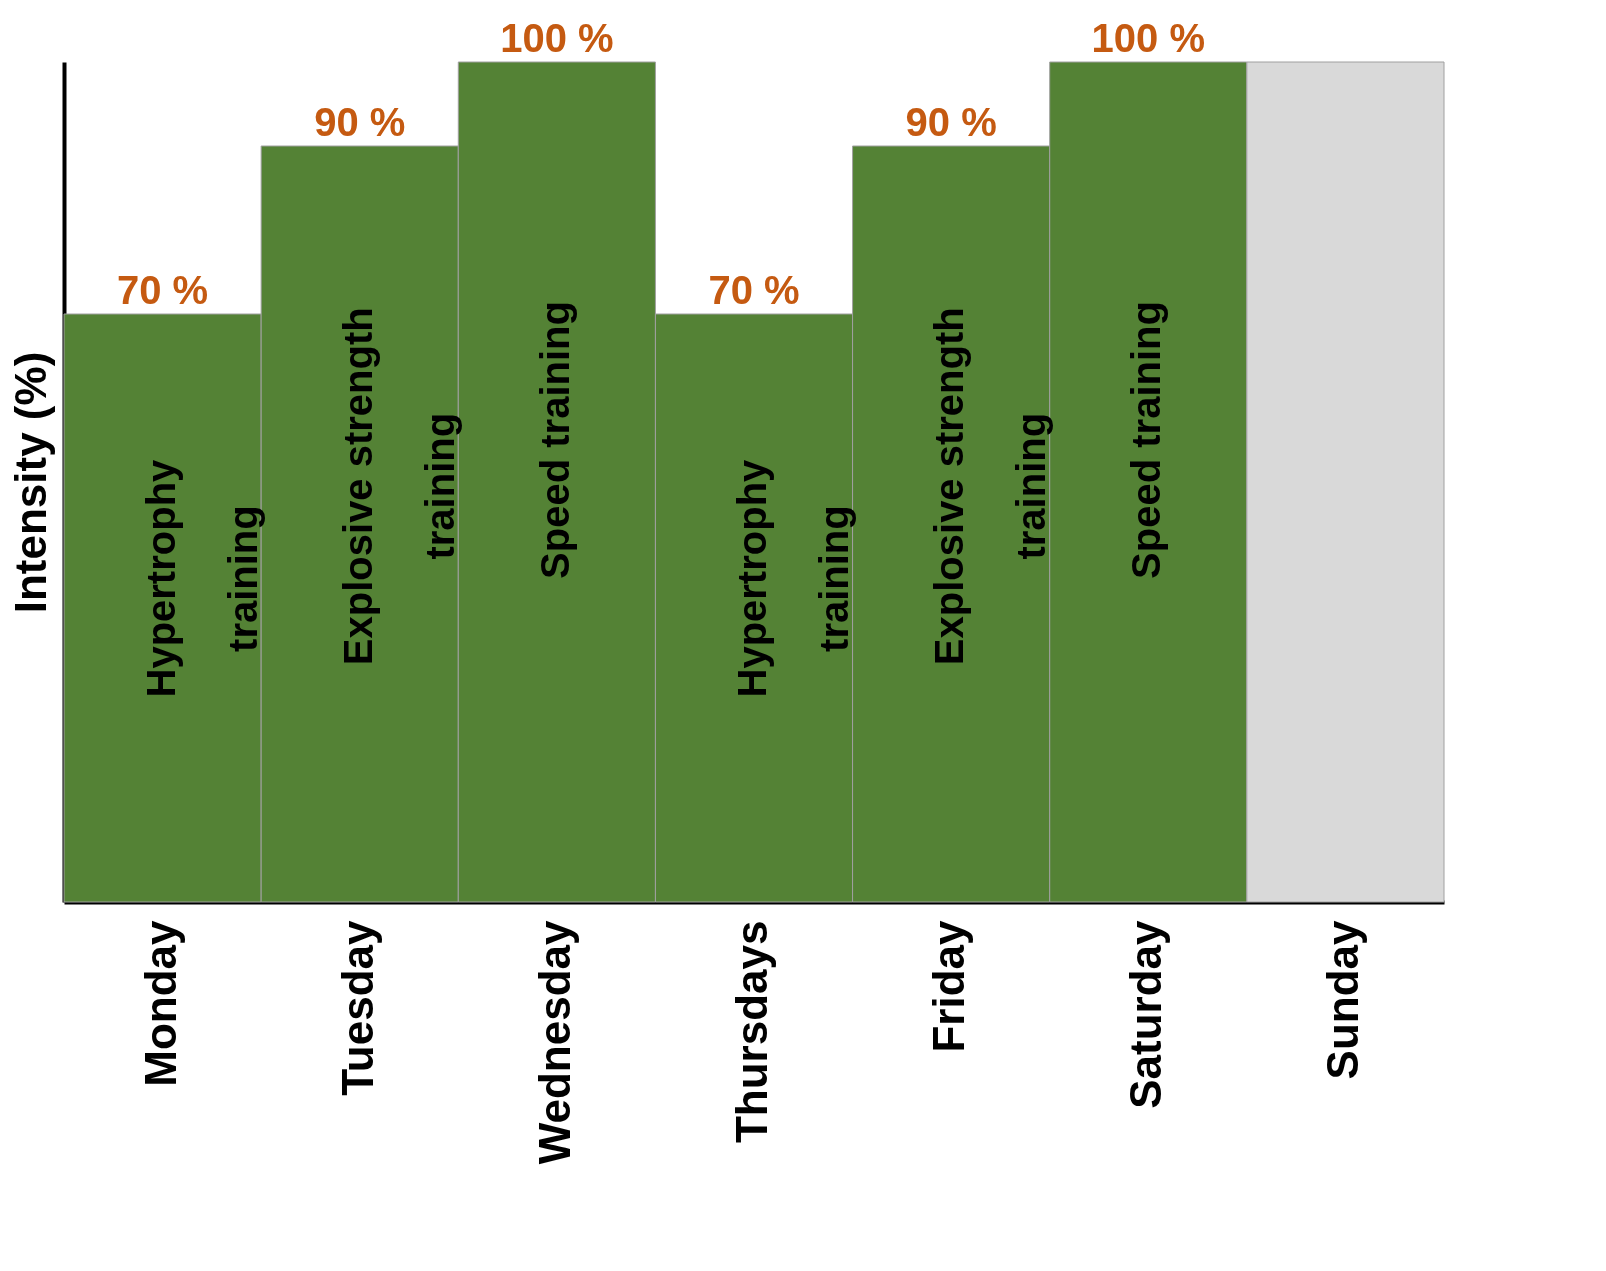 Image resolution: width=1606 pixels, height=1271 pixels. What do you see at coordinates (160, 1003) in the screenshot?
I see `x-tick-label: Monday` at bounding box center [160, 1003].